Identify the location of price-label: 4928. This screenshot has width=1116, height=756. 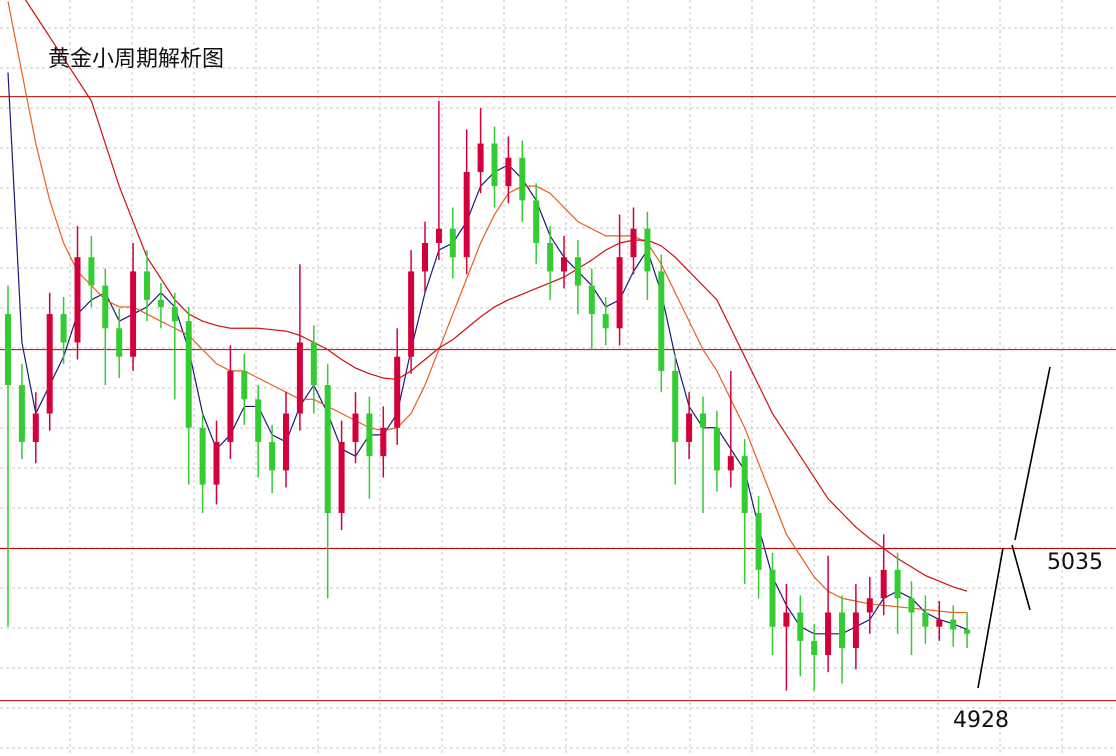
(981, 720).